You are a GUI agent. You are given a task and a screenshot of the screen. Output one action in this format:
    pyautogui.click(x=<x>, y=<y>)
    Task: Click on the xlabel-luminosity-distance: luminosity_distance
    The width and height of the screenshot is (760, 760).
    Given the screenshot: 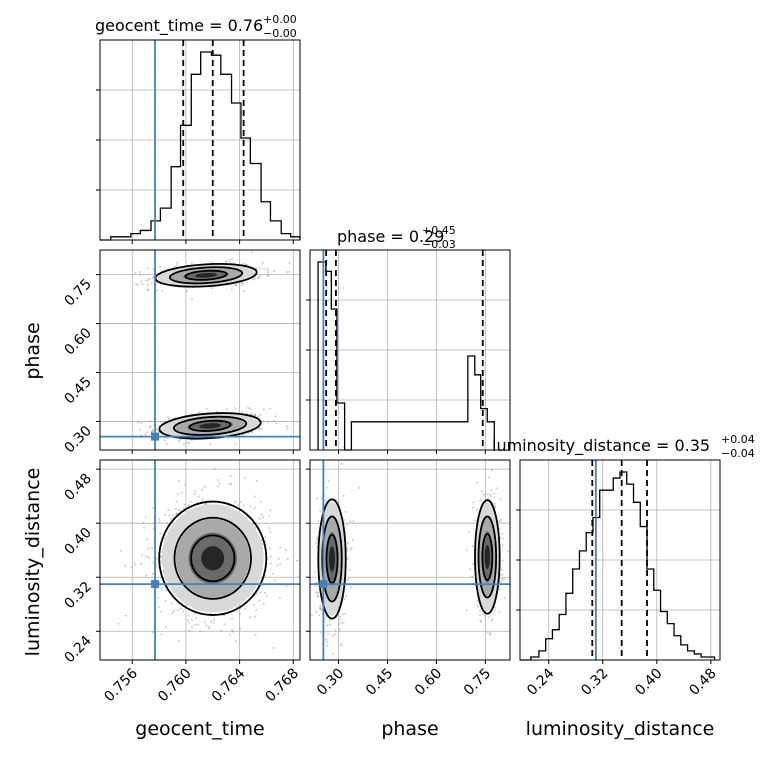 What is the action you would take?
    pyautogui.click(x=620, y=729)
    